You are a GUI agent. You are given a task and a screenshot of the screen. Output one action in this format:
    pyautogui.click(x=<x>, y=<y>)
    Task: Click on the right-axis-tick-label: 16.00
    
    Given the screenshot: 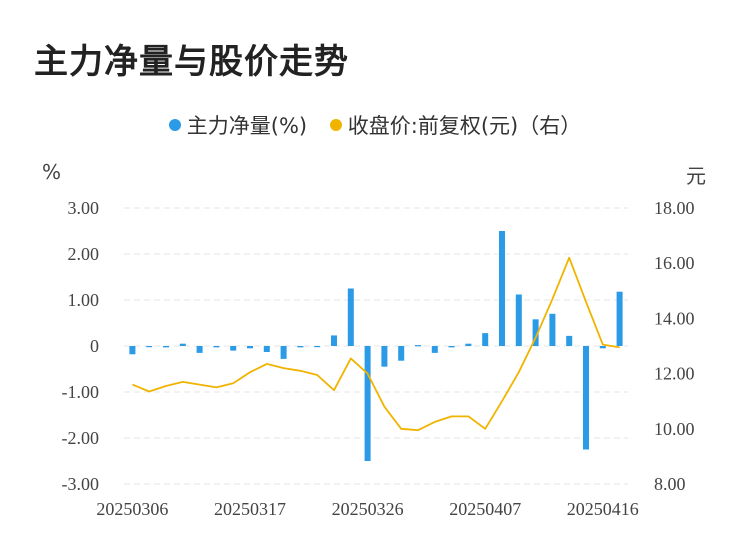 What is the action you would take?
    pyautogui.click(x=674, y=263)
    